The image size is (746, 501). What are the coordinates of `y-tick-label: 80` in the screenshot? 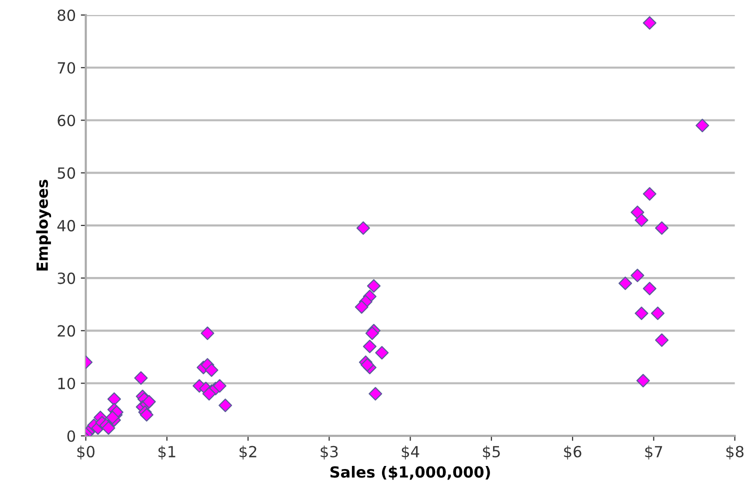 It's located at (67, 15).